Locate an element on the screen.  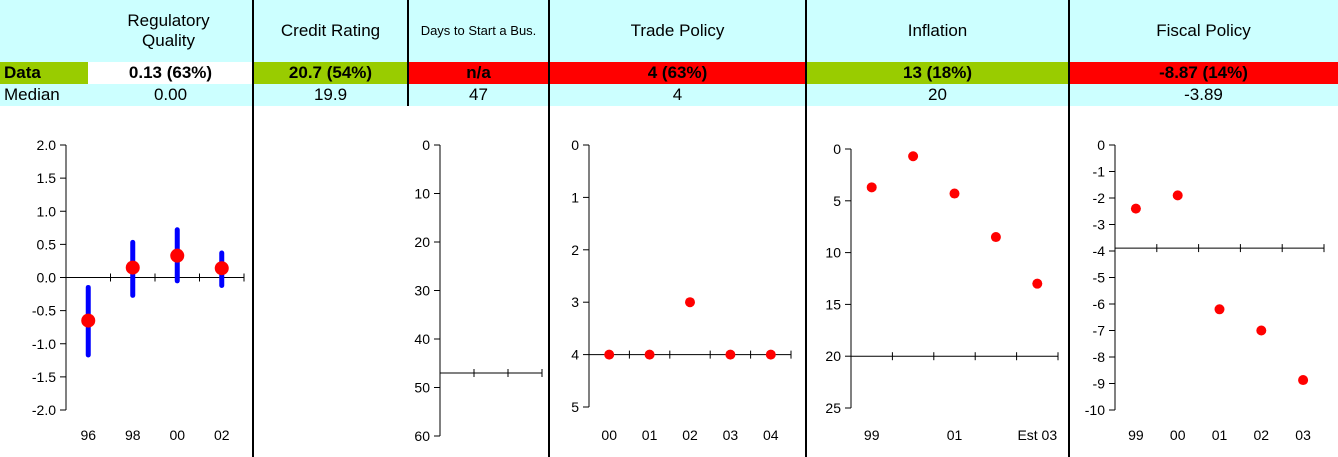
y-tick-label: -4 is located at coordinates (1099, 251).